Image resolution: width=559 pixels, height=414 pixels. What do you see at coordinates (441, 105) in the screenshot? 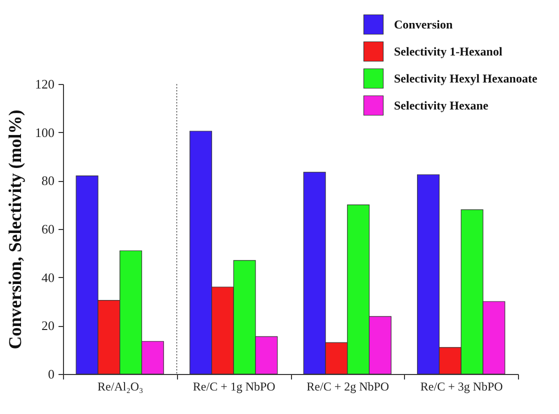
I see `legend-label: Selectivity Hexane` at bounding box center [441, 105].